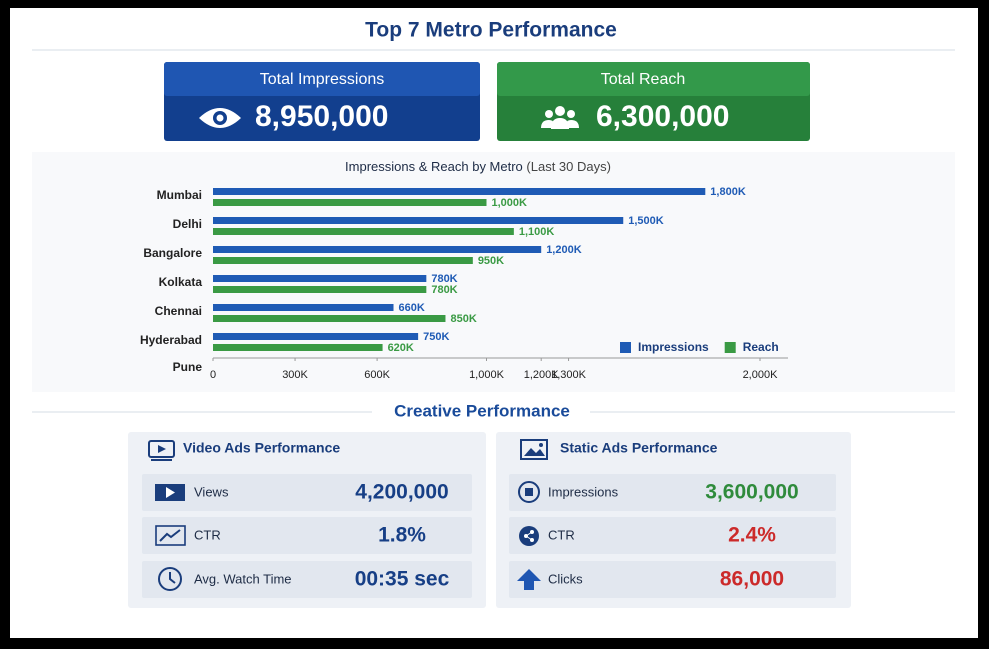  What do you see at coordinates (761, 375) in the screenshot?
I see `x-tick-label: 2,000K` at bounding box center [761, 375].